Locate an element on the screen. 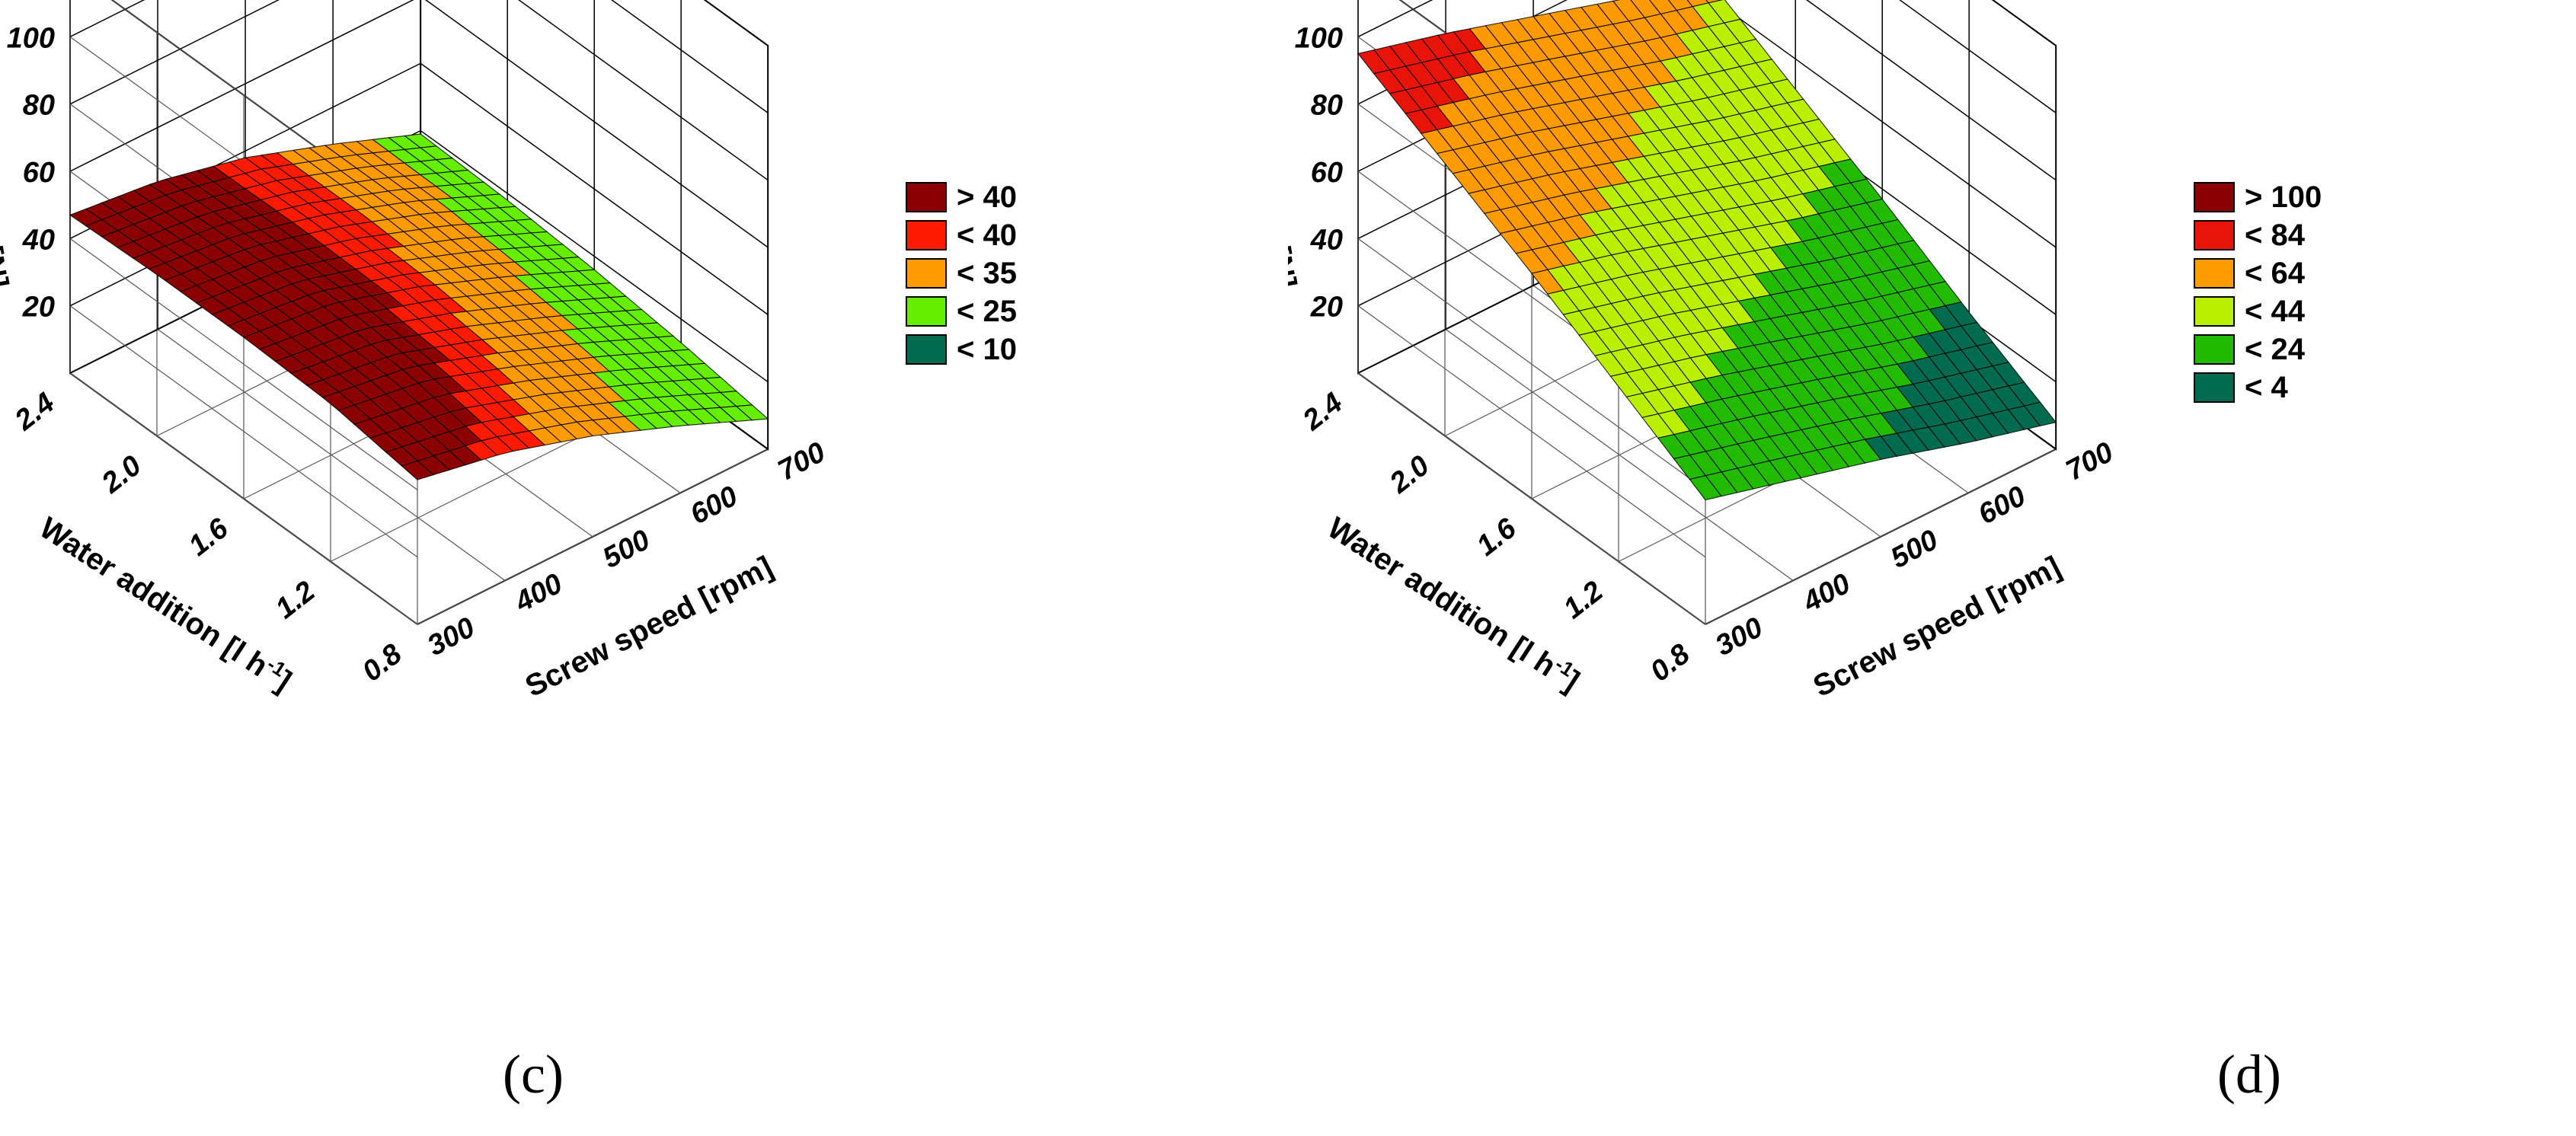 The height and width of the screenshot is (1136, 2576). legend: > 40 < 40 < 35 < 25 < 10 is located at coordinates (962, 273).